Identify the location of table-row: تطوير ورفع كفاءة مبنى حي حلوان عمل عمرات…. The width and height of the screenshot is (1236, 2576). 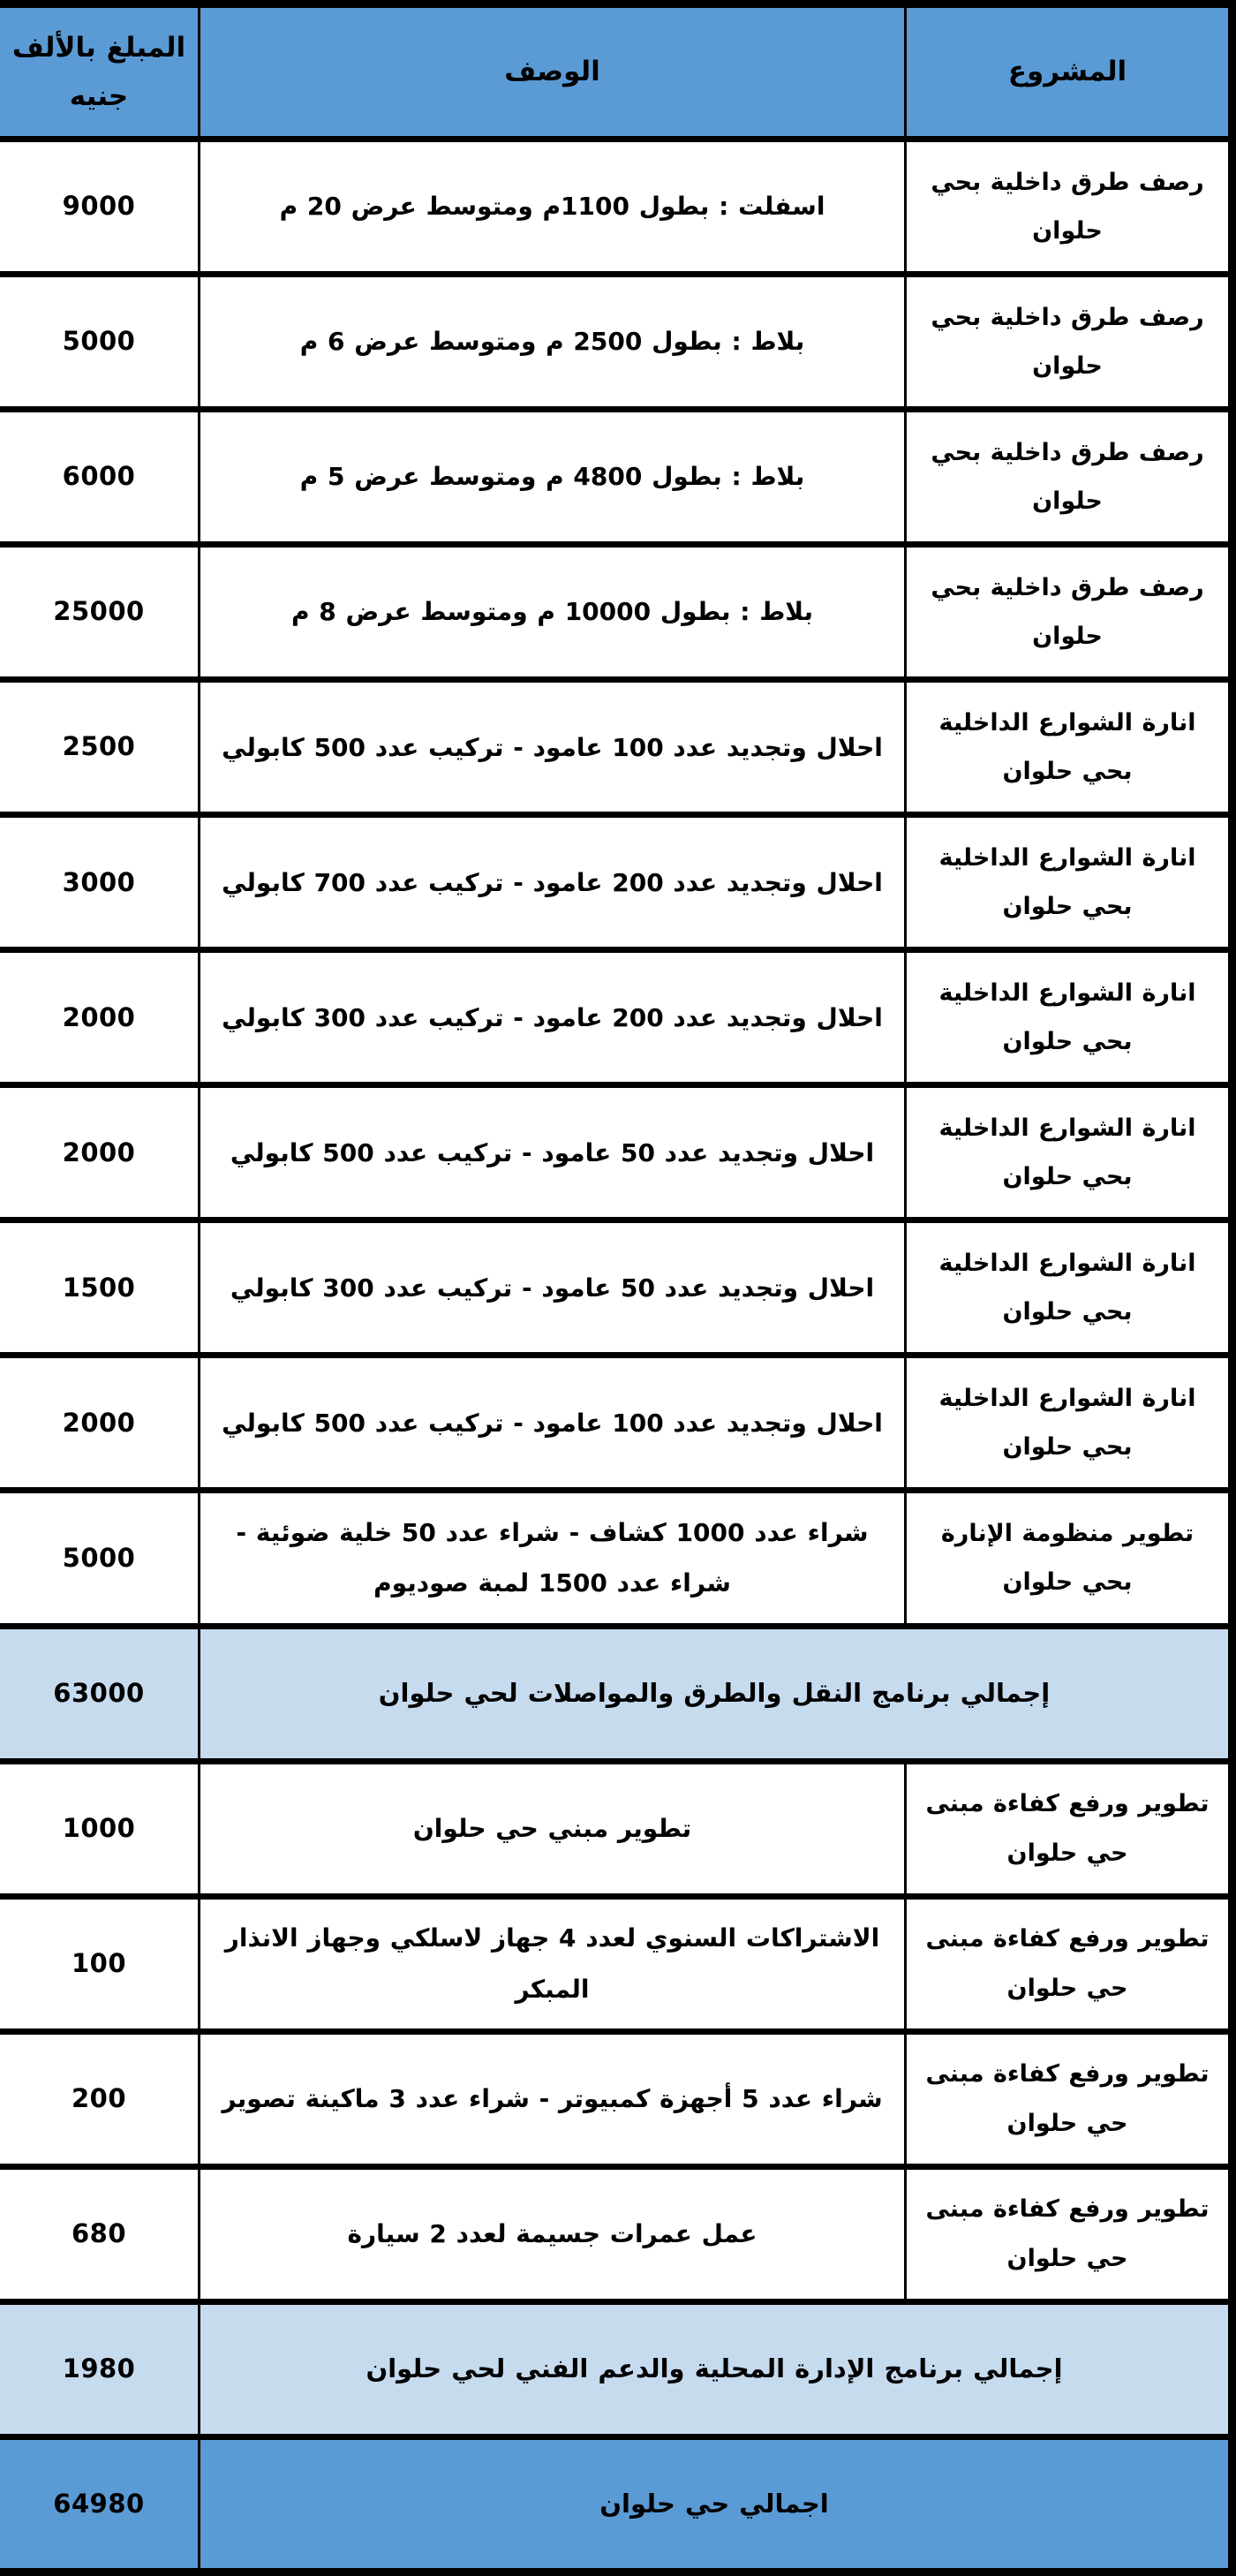
(617, 2234).